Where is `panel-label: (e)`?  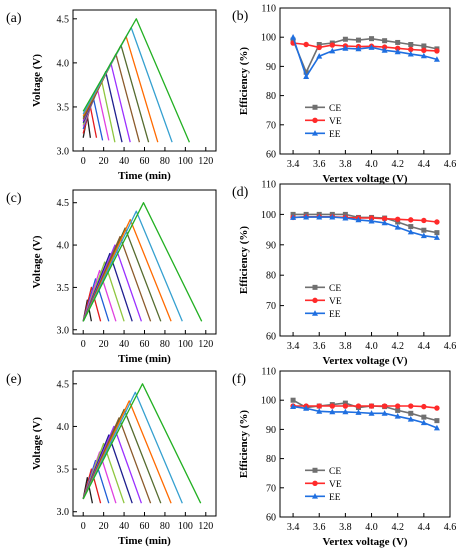 panel-label: (e) is located at coordinates (14, 379).